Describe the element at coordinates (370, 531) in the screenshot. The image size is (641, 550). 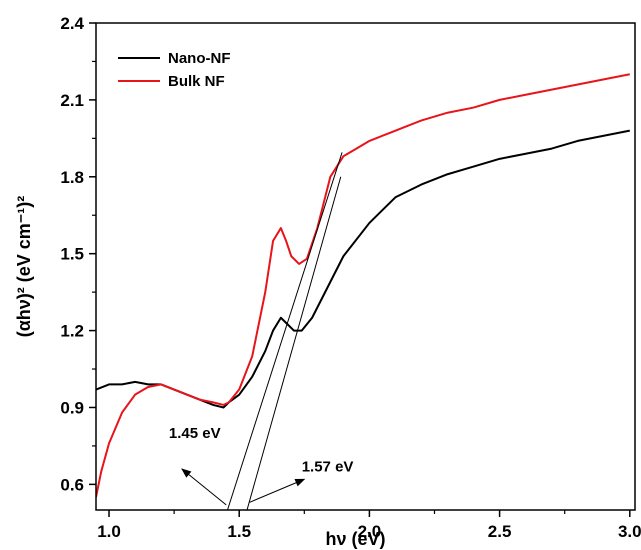
I see `x-tick-label: 2.0` at that location.